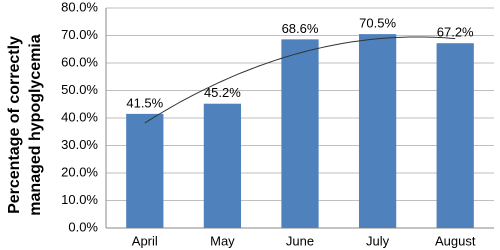  I want to click on data-label: 70.5%, so click(377, 23).